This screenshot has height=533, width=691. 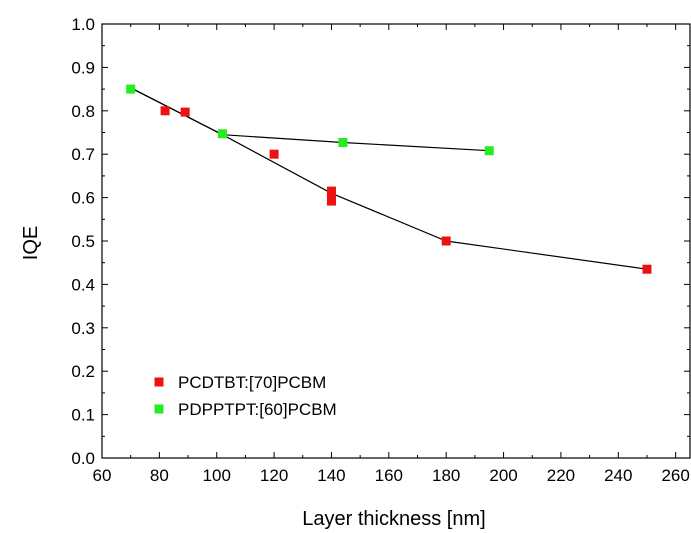 I want to click on legend-label-series-2: PDPPTPT:[60]PCBM, so click(x=257, y=409).